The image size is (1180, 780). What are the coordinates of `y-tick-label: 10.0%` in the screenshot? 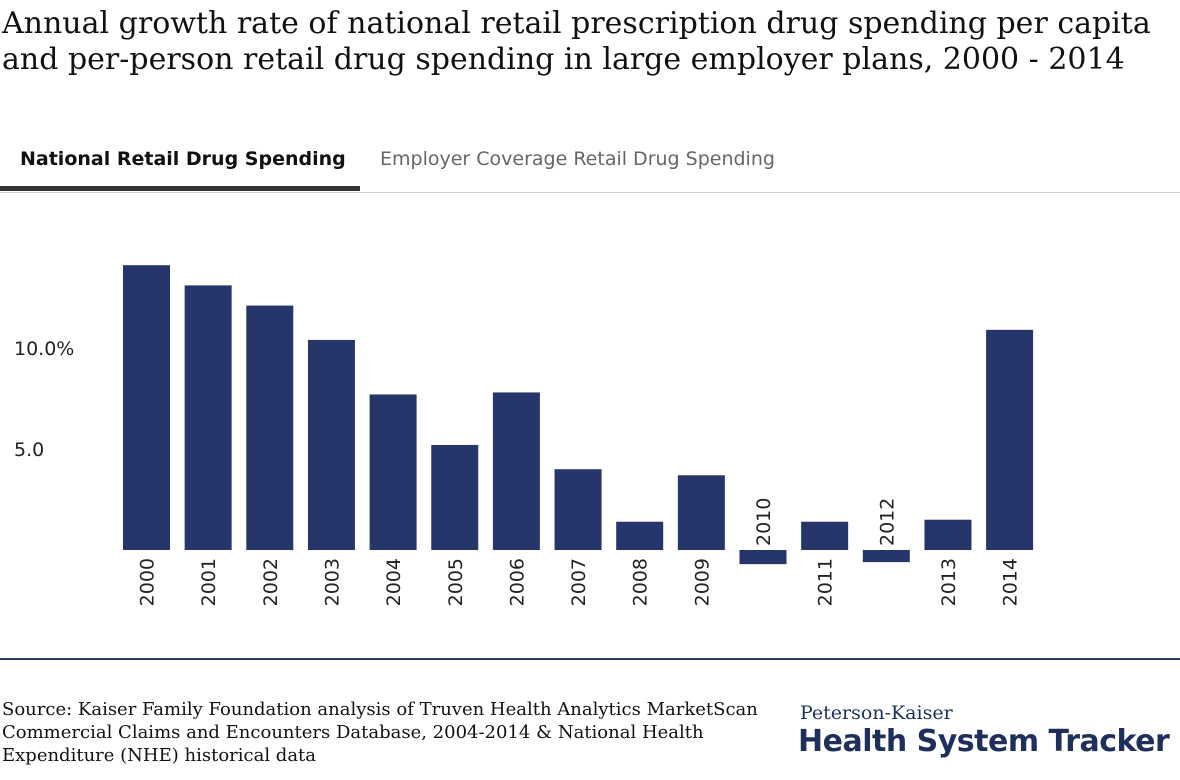 It's located at (44, 349).